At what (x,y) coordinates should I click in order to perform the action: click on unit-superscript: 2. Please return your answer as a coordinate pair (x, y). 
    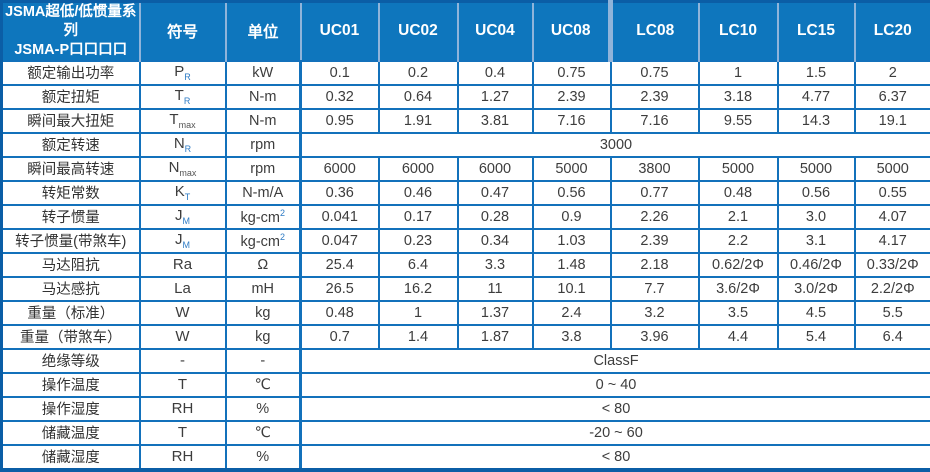
    Looking at the image, I should click on (282, 237).